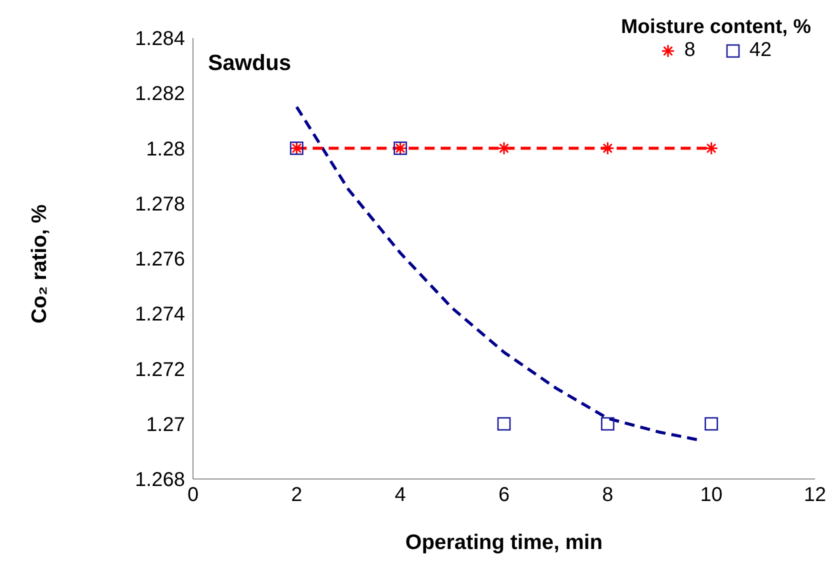 The image size is (839, 577). Describe the element at coordinates (159, 480) in the screenshot. I see `y-tick-label: 1.268` at that location.